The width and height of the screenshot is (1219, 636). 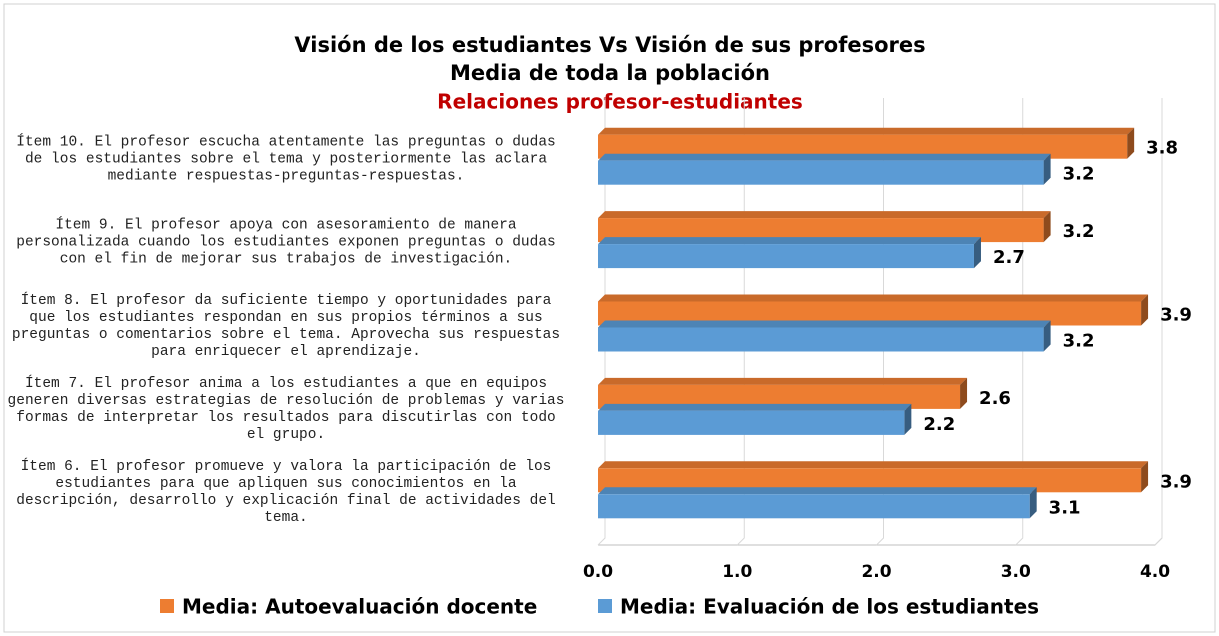 I want to click on data-label: 3.8, so click(x=1162, y=148).